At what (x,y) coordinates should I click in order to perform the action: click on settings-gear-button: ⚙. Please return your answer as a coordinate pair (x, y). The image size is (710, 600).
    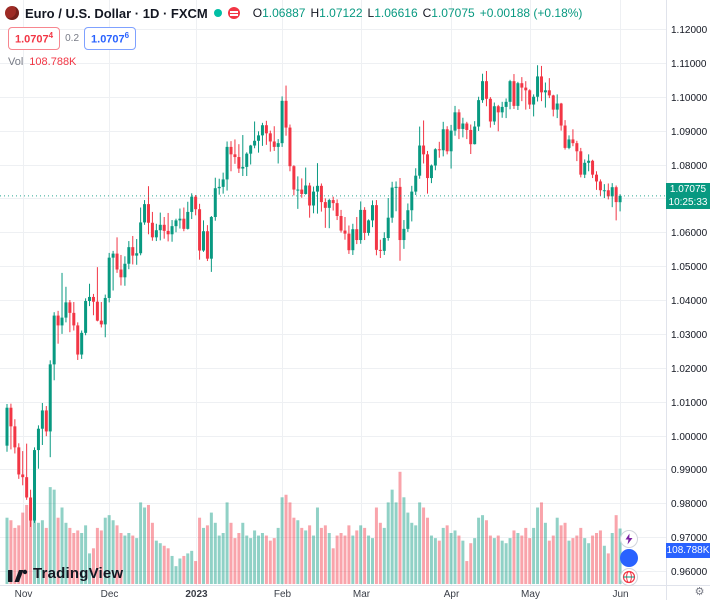
    Looking at the image, I should click on (699, 592).